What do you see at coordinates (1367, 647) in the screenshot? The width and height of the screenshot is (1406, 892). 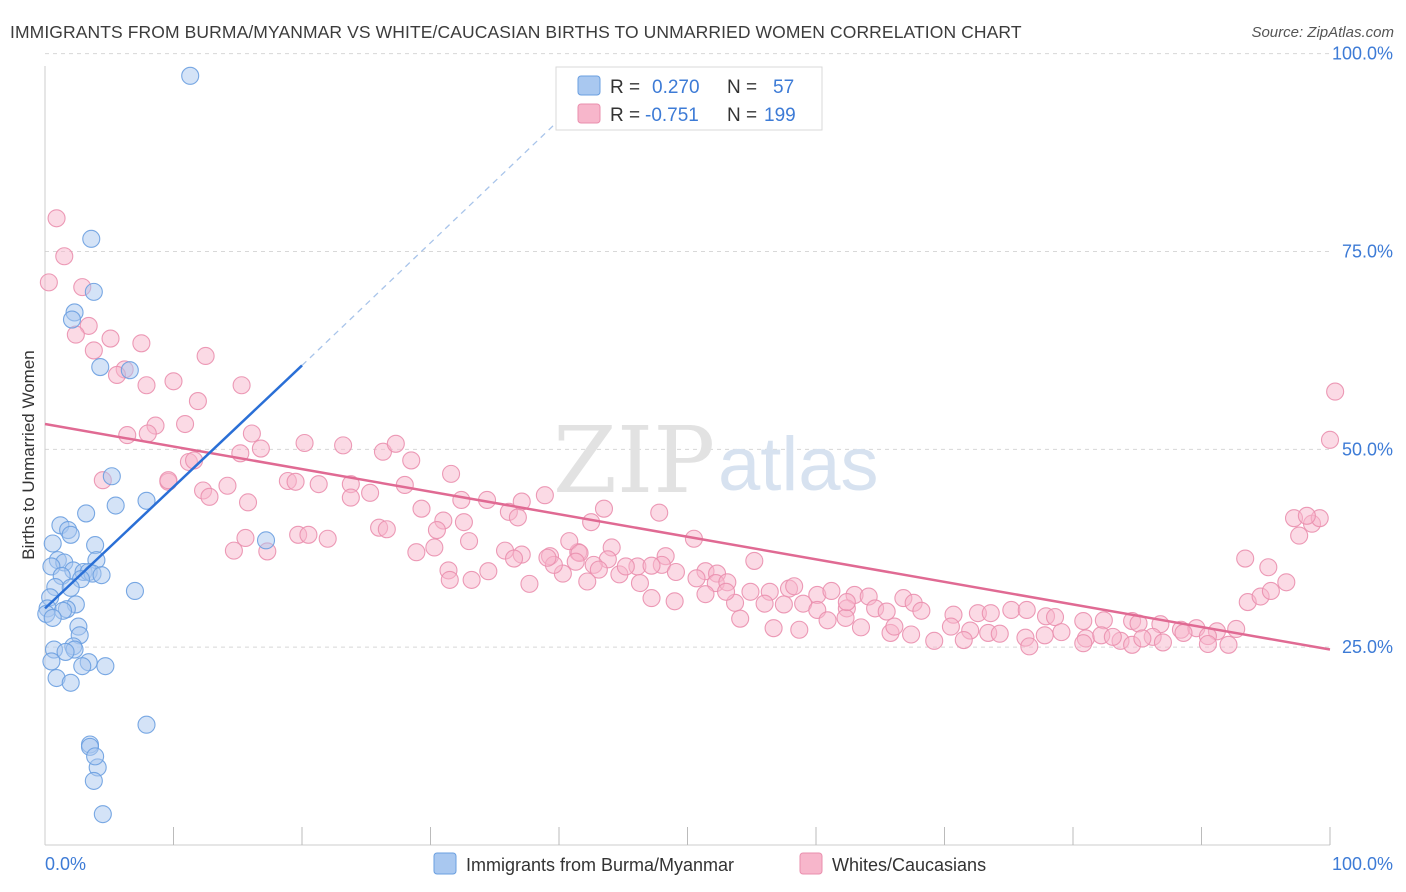 I see `y-tick-label: 25.0%` at bounding box center [1367, 647].